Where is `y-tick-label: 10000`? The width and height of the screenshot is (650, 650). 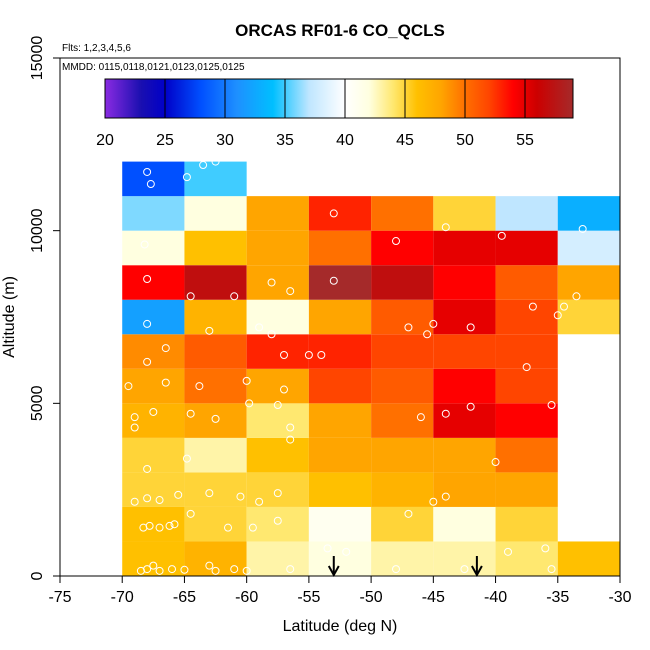
y-tick-label: 10000 is located at coordinates (37, 230).